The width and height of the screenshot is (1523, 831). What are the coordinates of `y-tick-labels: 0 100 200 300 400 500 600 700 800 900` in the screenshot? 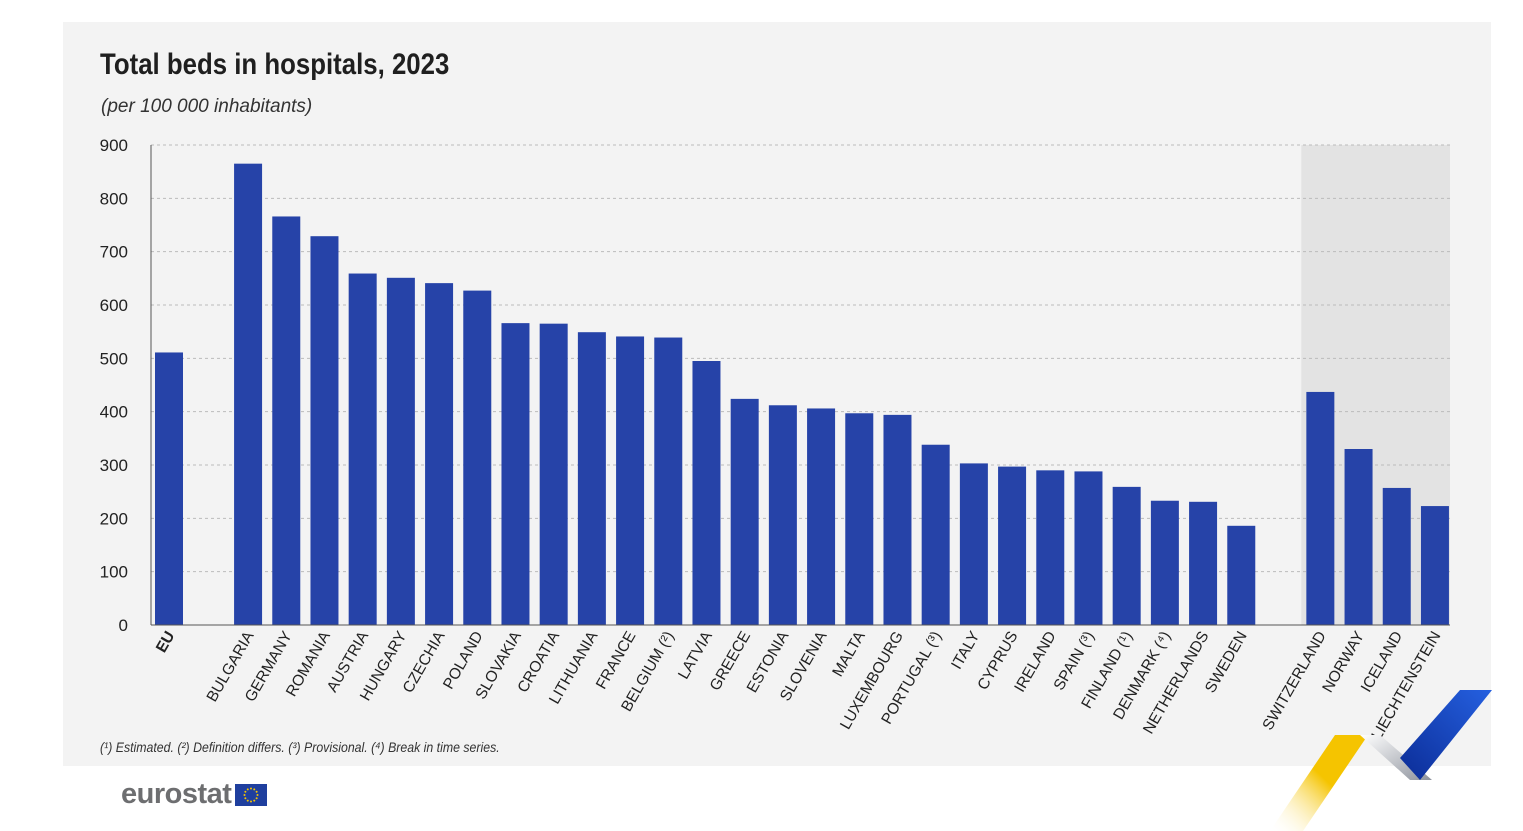 It's located at (114, 385).